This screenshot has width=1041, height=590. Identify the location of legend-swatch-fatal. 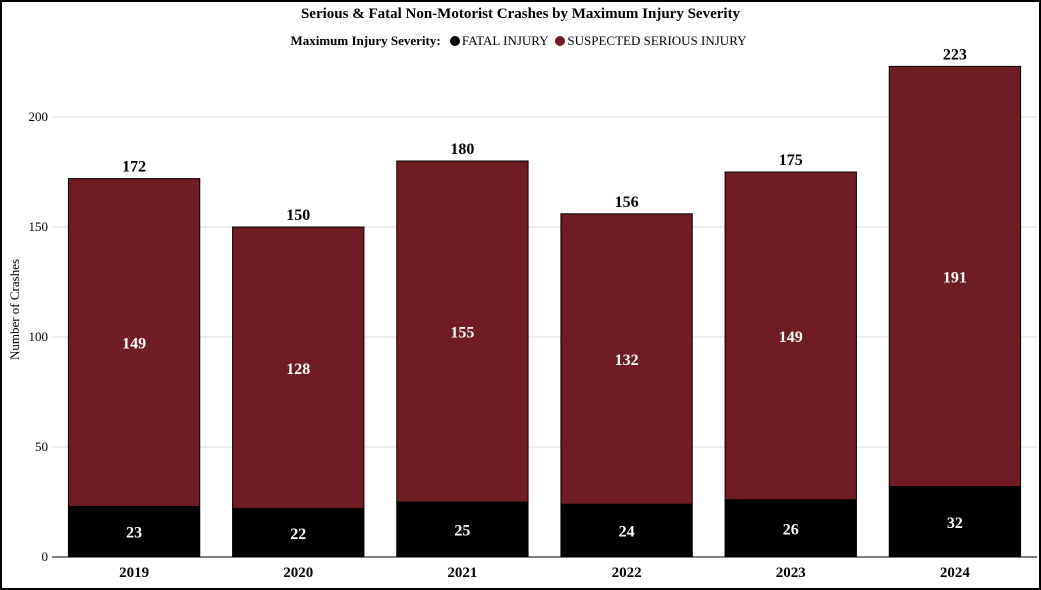
(454, 41).